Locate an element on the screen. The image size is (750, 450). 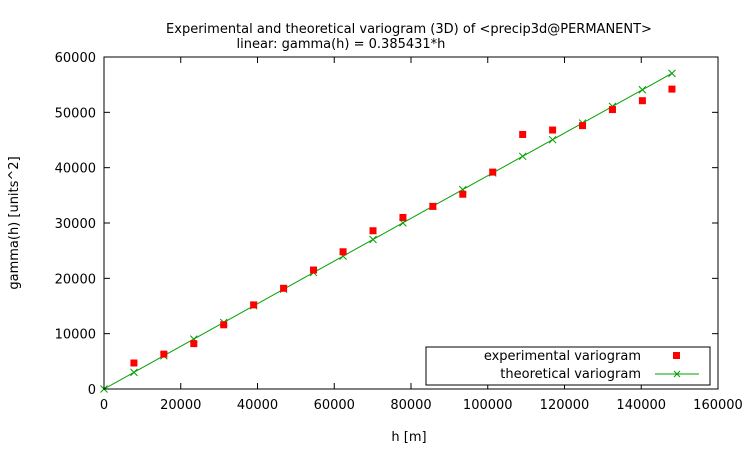
y-axis-label: gamma(h) [units^2] is located at coordinates (14, 222).